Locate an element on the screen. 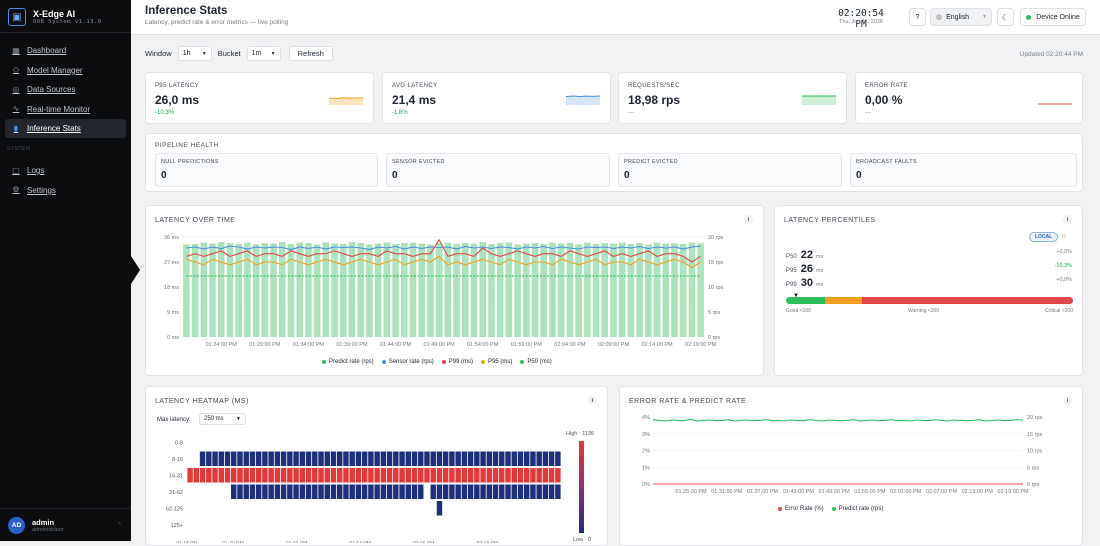 This screenshot has width=1100, height=546. local-badge: LOCAL is located at coordinates (1044, 237).